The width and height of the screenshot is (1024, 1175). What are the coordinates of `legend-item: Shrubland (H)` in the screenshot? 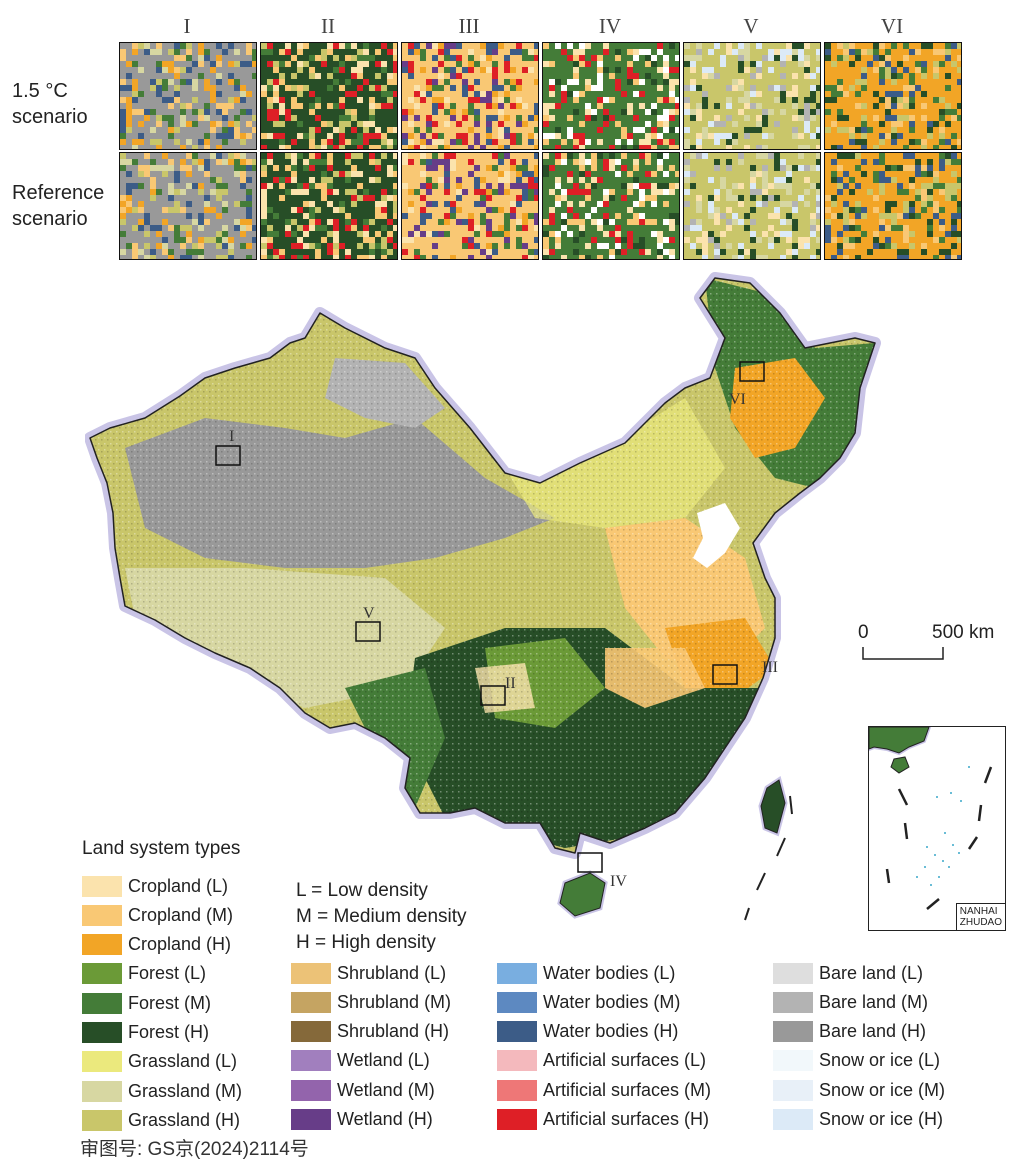 It's located at (370, 1032).